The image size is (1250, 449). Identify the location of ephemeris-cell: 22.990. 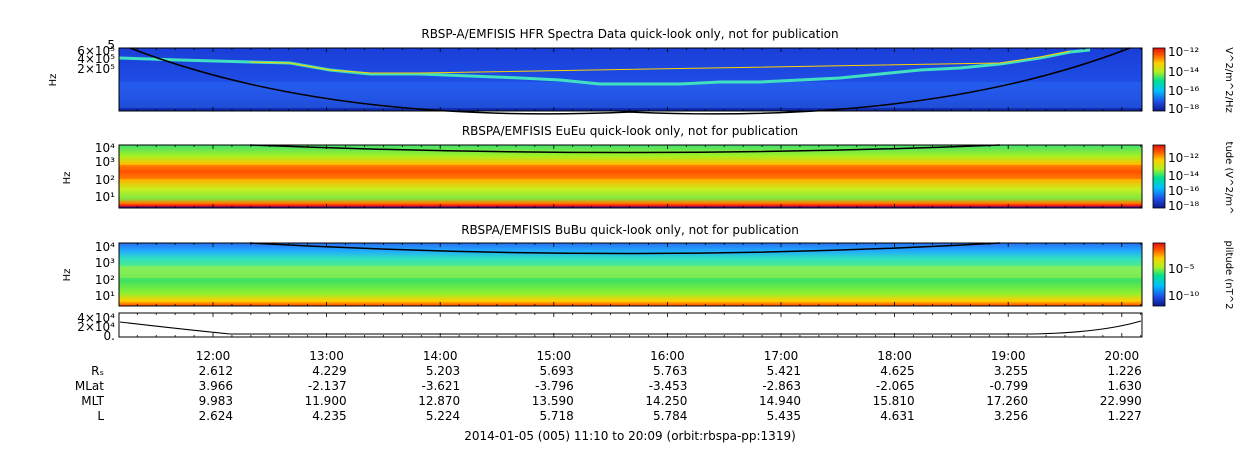
(1121, 401).